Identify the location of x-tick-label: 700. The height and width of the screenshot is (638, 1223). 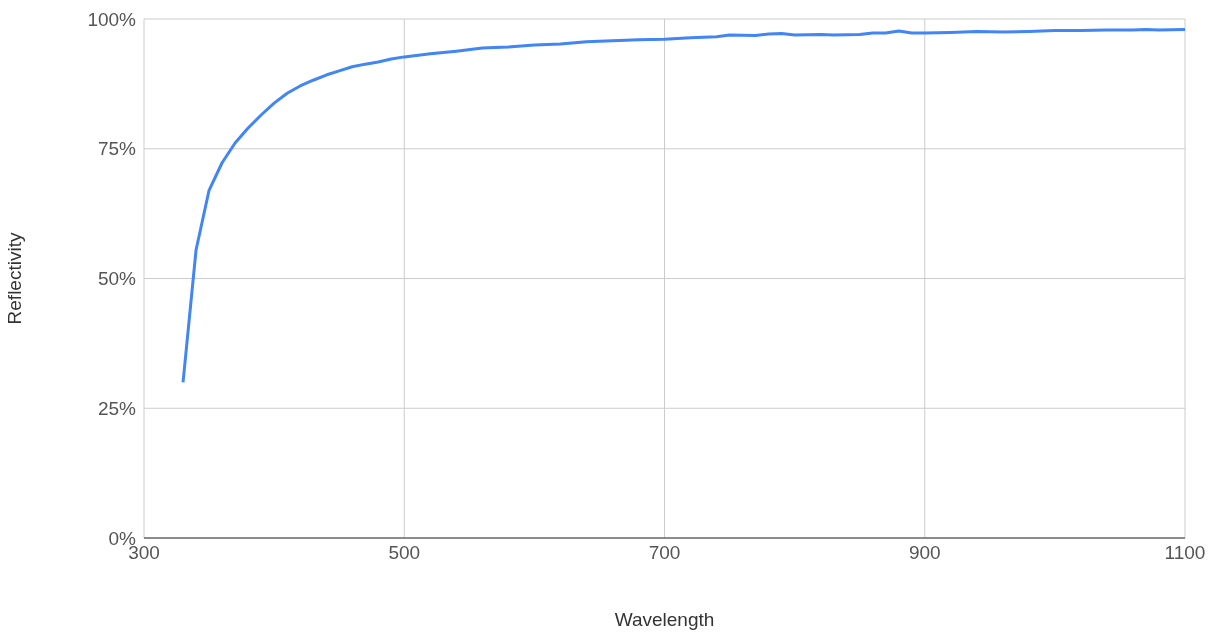
(664, 553).